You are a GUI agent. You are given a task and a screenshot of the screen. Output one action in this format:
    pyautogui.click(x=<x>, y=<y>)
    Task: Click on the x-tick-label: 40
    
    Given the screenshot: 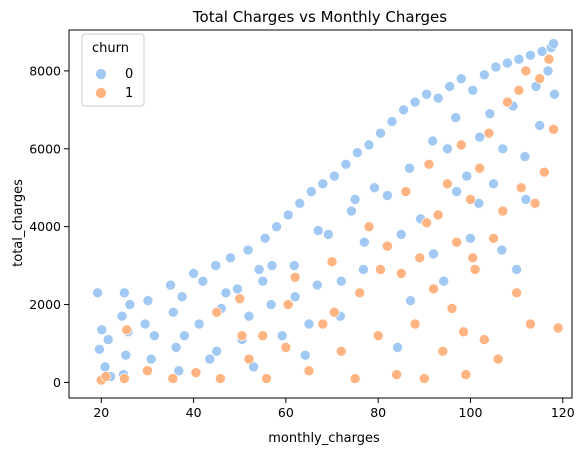 What is the action you would take?
    pyautogui.click(x=194, y=412)
    